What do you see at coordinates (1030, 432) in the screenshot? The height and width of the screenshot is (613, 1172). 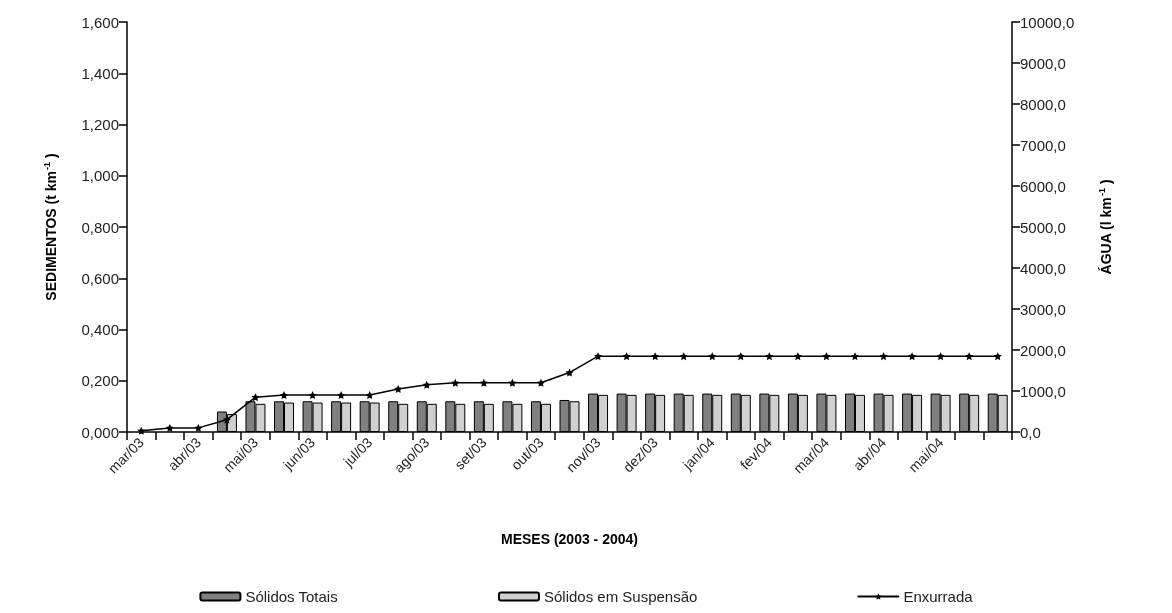 I see `y2-tick-label: 0,0` at bounding box center [1030, 432].